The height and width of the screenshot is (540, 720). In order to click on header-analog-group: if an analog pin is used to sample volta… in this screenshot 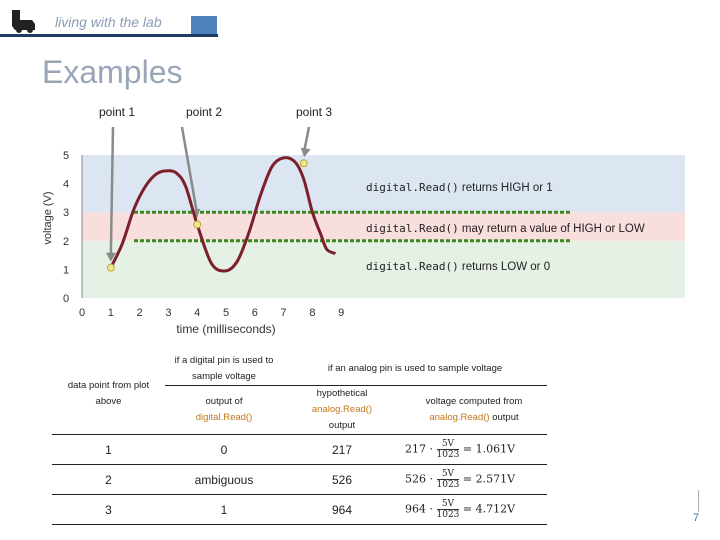, I will do `click(415, 369)`.